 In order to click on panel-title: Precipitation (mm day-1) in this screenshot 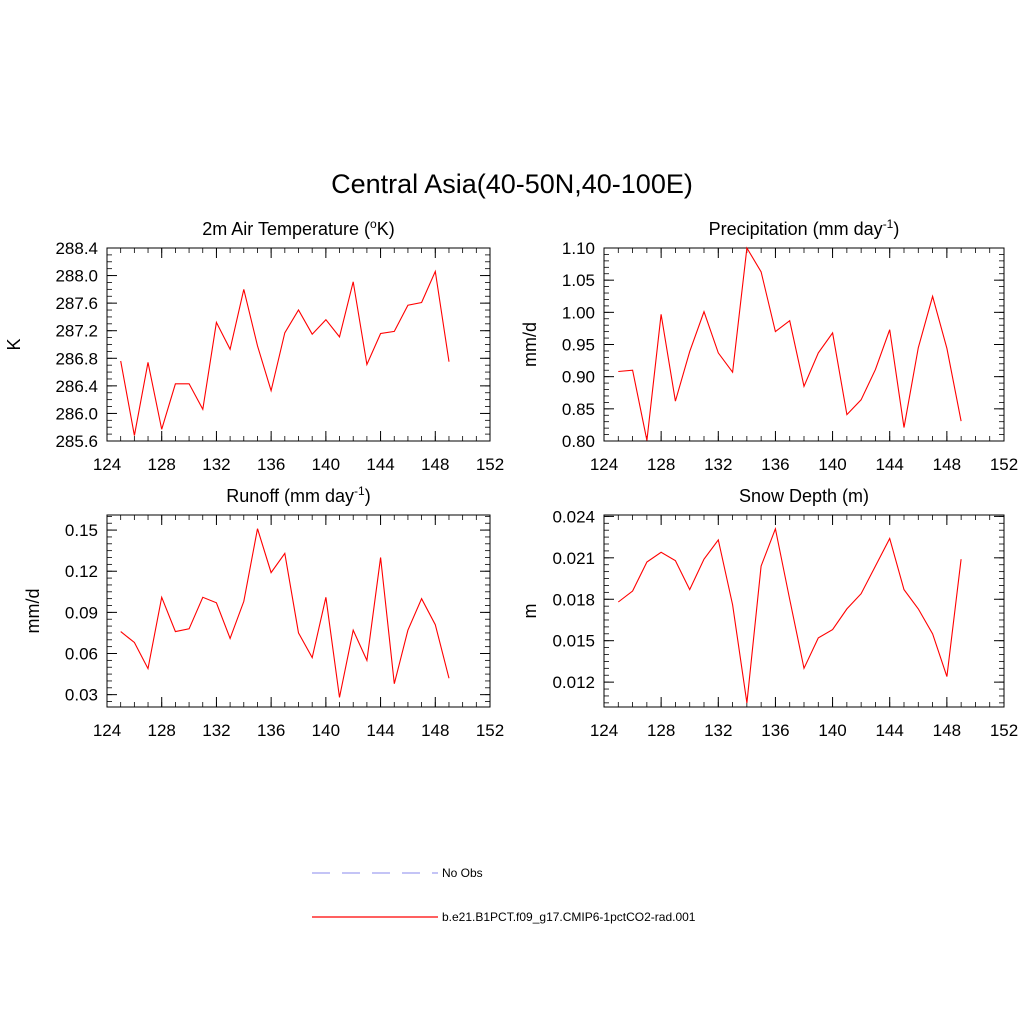, I will do `click(804, 228)`.